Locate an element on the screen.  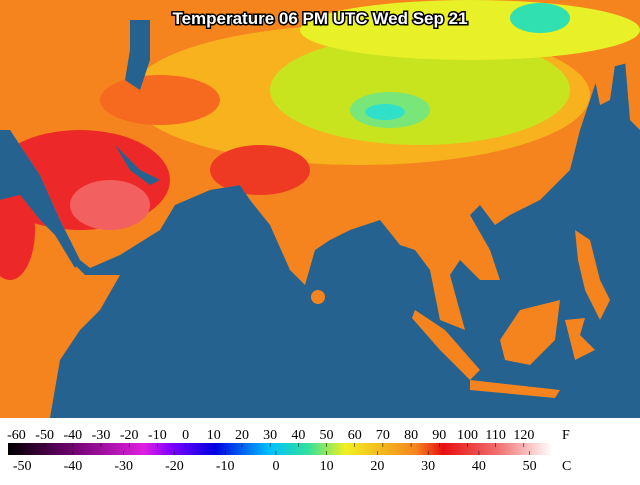
fahrenheit-tick-label: 10 is located at coordinates (214, 435).